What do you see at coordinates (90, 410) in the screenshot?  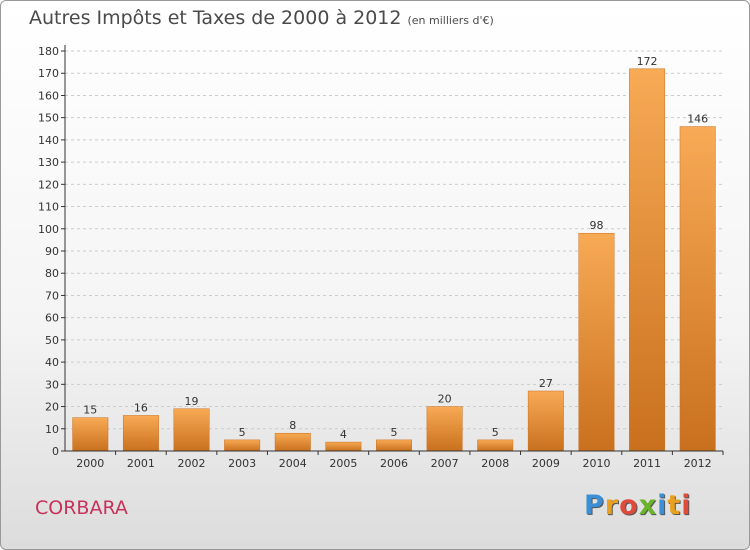 I see `data-label: 15` at bounding box center [90, 410].